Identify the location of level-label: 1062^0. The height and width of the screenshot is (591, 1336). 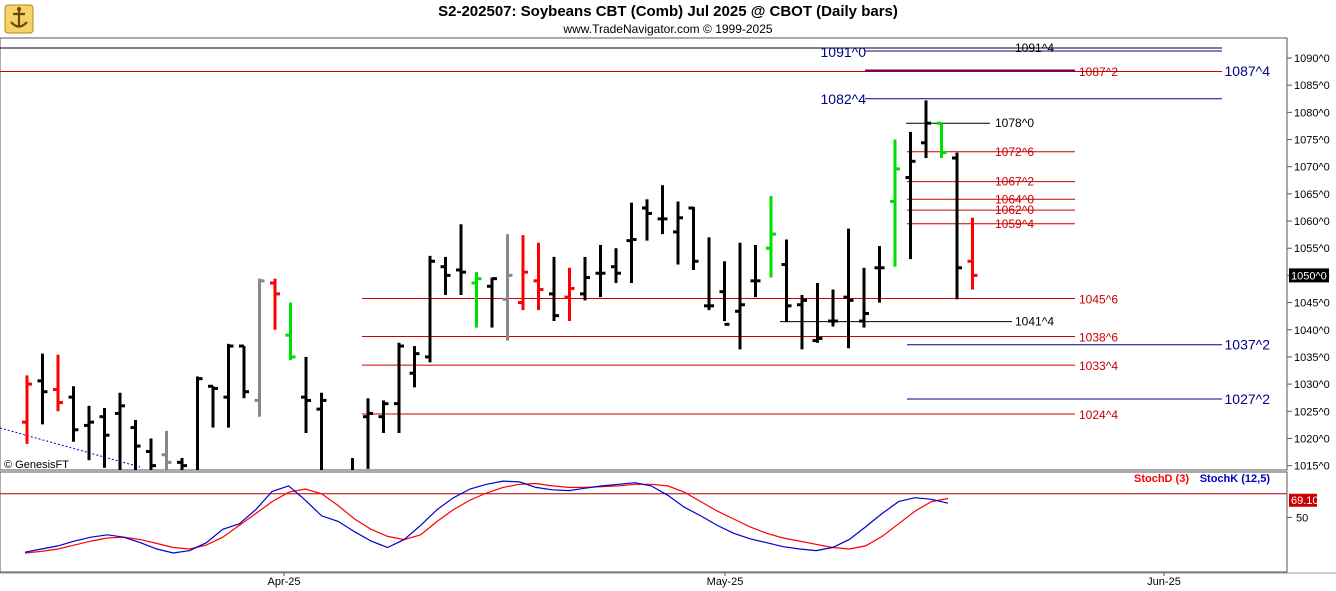
(1014, 210).